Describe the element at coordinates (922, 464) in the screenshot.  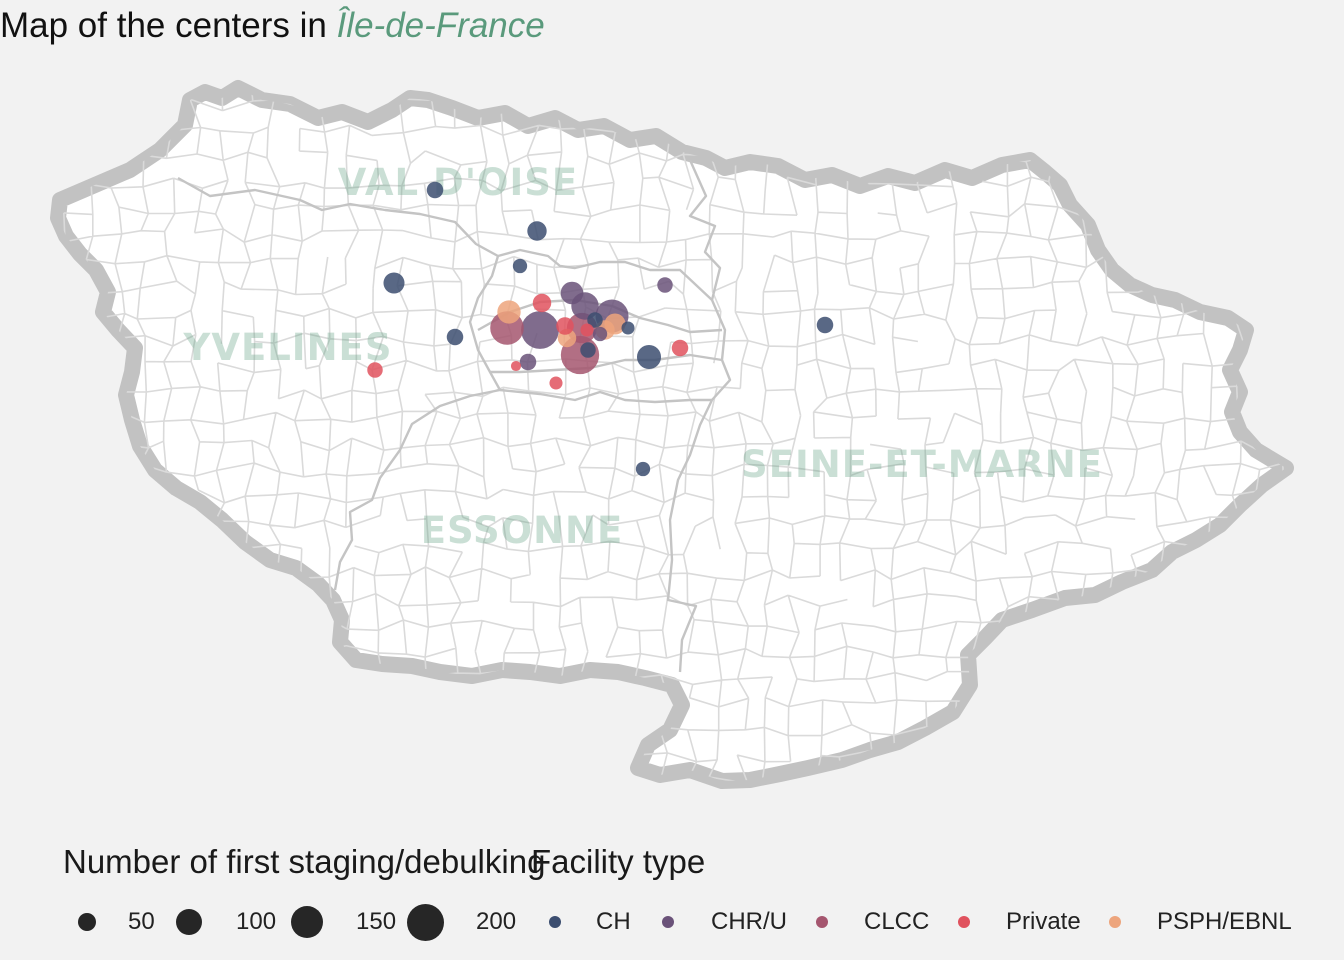
I see `department-label: SEINE-ET-MARNE` at that location.